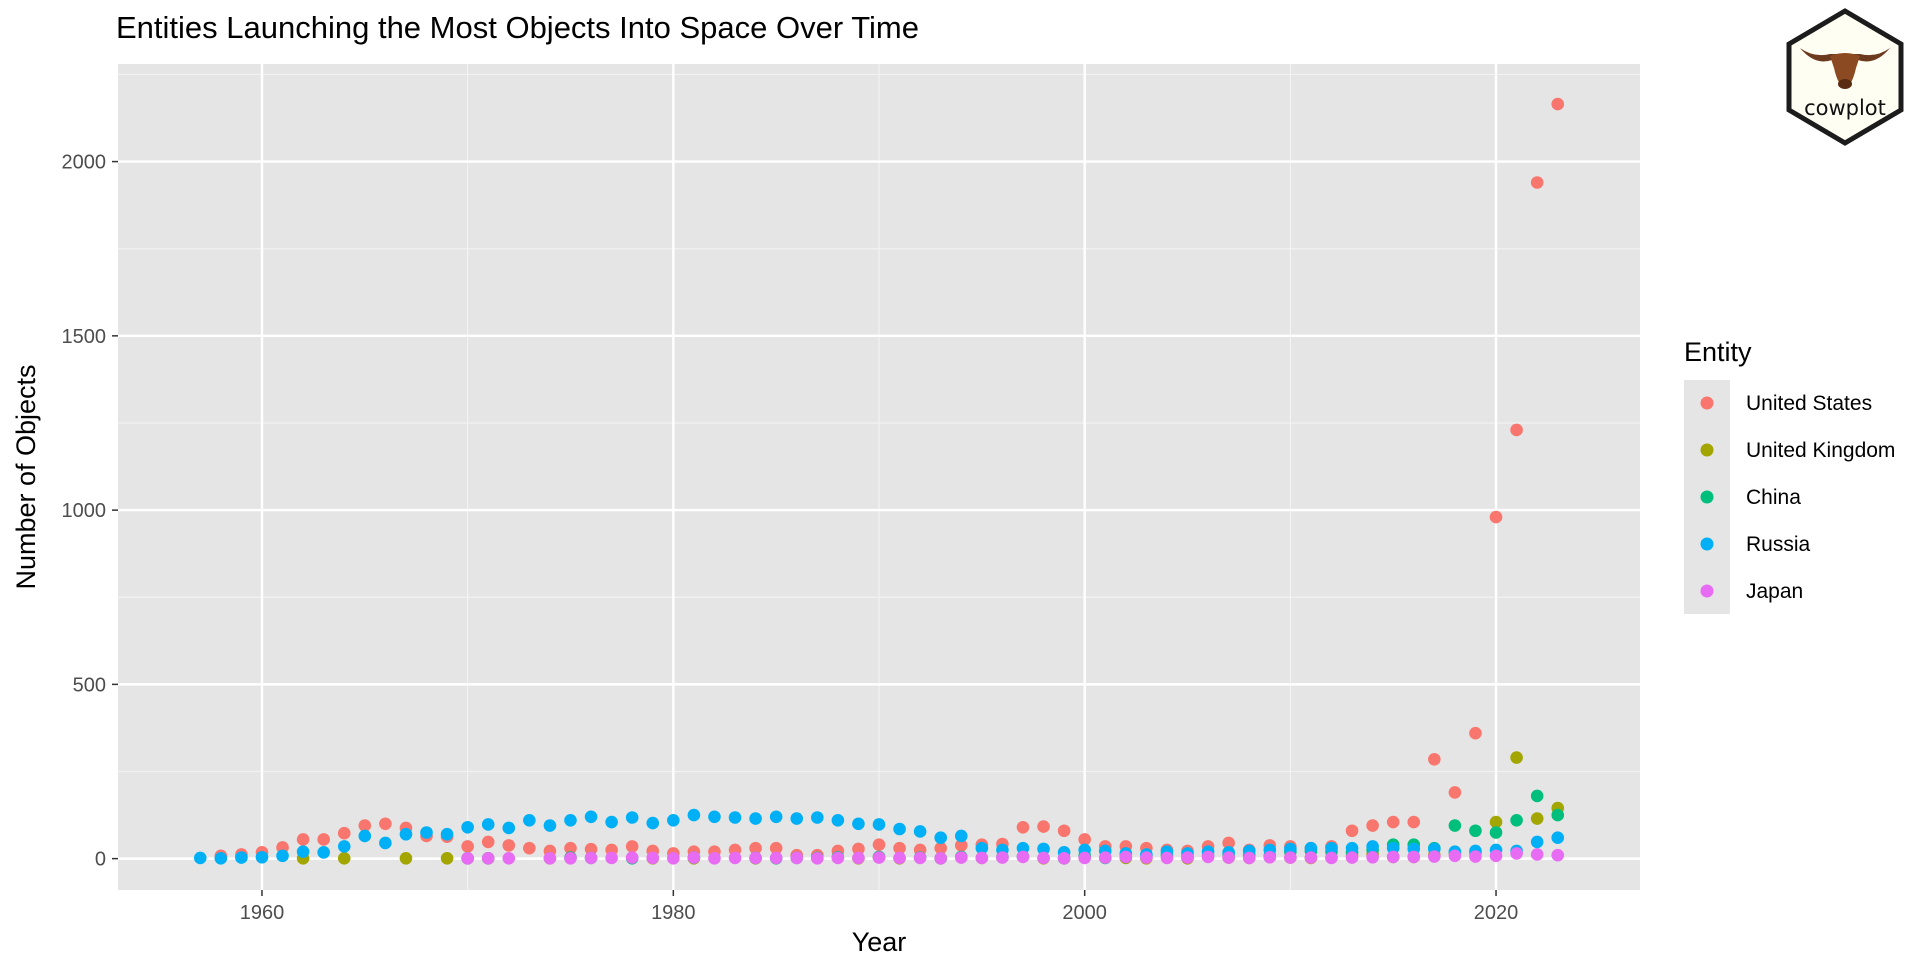 The height and width of the screenshot is (960, 1920). I want to click on x-tick-label: 2020, so click(1496, 913).